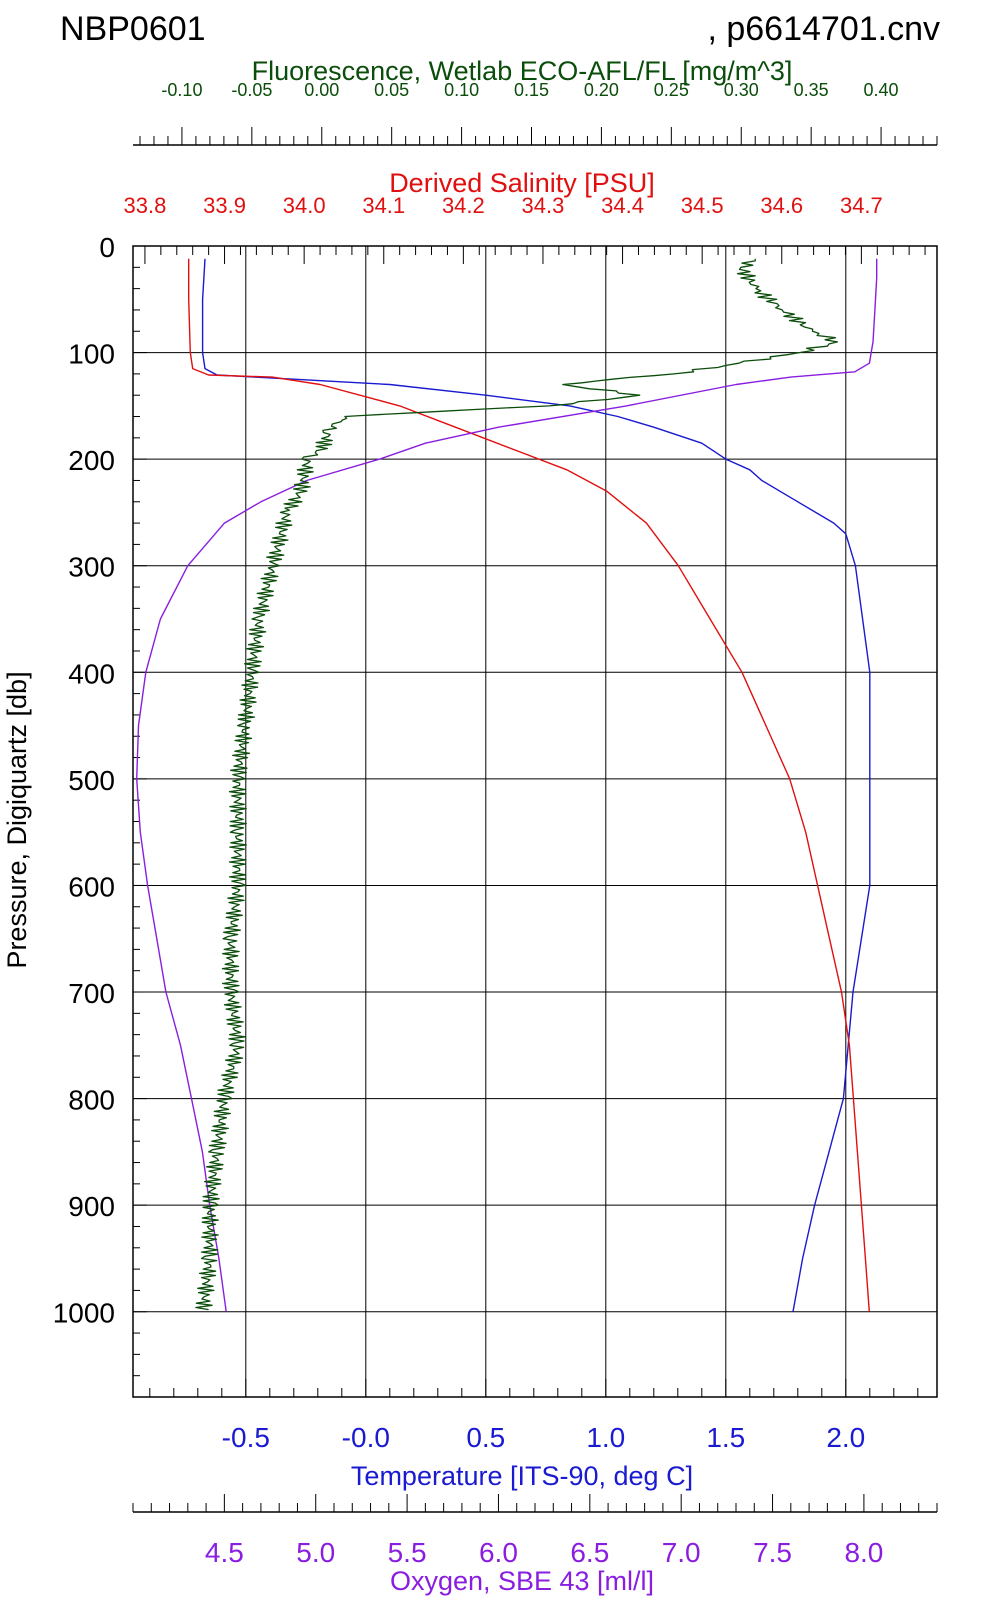  I want to click on oxygen-tick-label: 5.0, so click(315, 1552).